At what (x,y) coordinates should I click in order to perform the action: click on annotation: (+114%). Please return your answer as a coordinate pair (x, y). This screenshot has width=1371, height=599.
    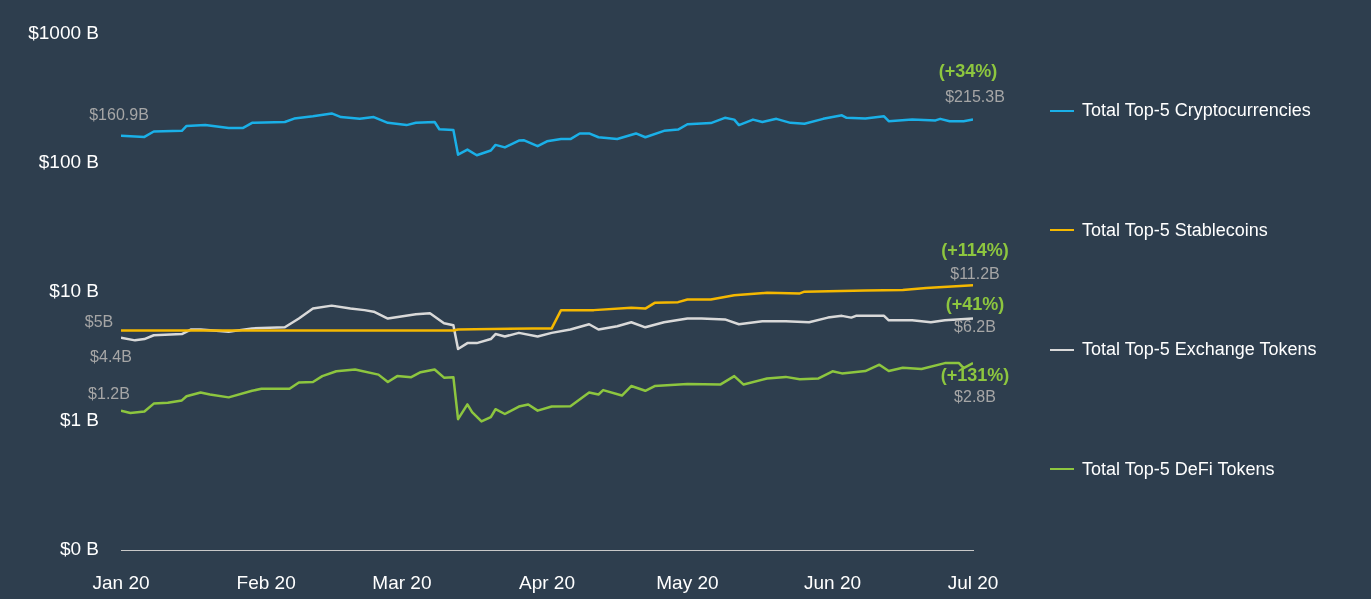
    Looking at the image, I should click on (975, 250).